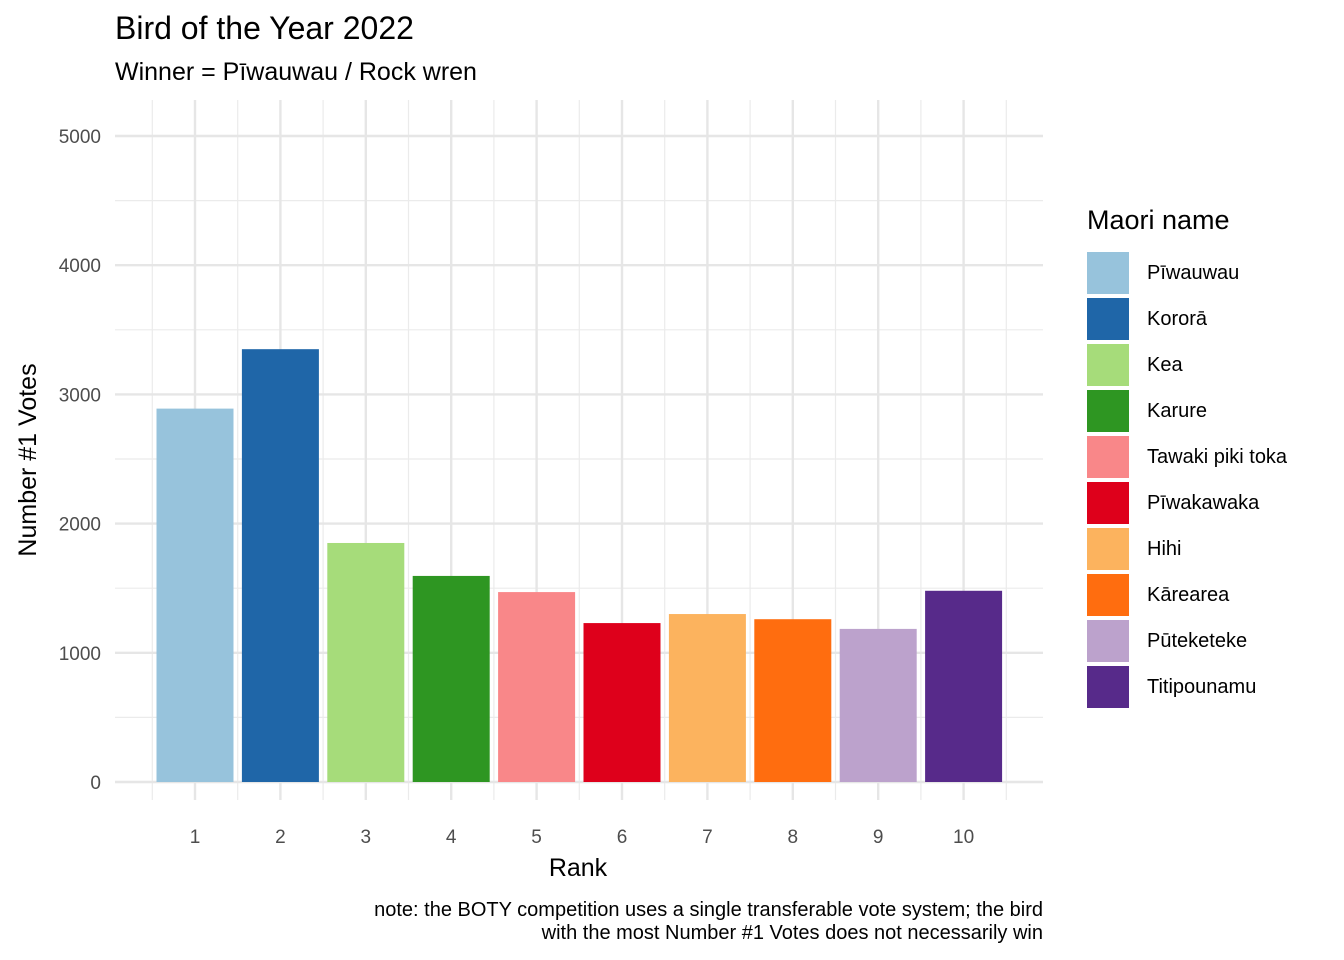 This screenshot has height=960, width=1344. I want to click on legend-item: Tawaki piki toka, so click(1187, 457).